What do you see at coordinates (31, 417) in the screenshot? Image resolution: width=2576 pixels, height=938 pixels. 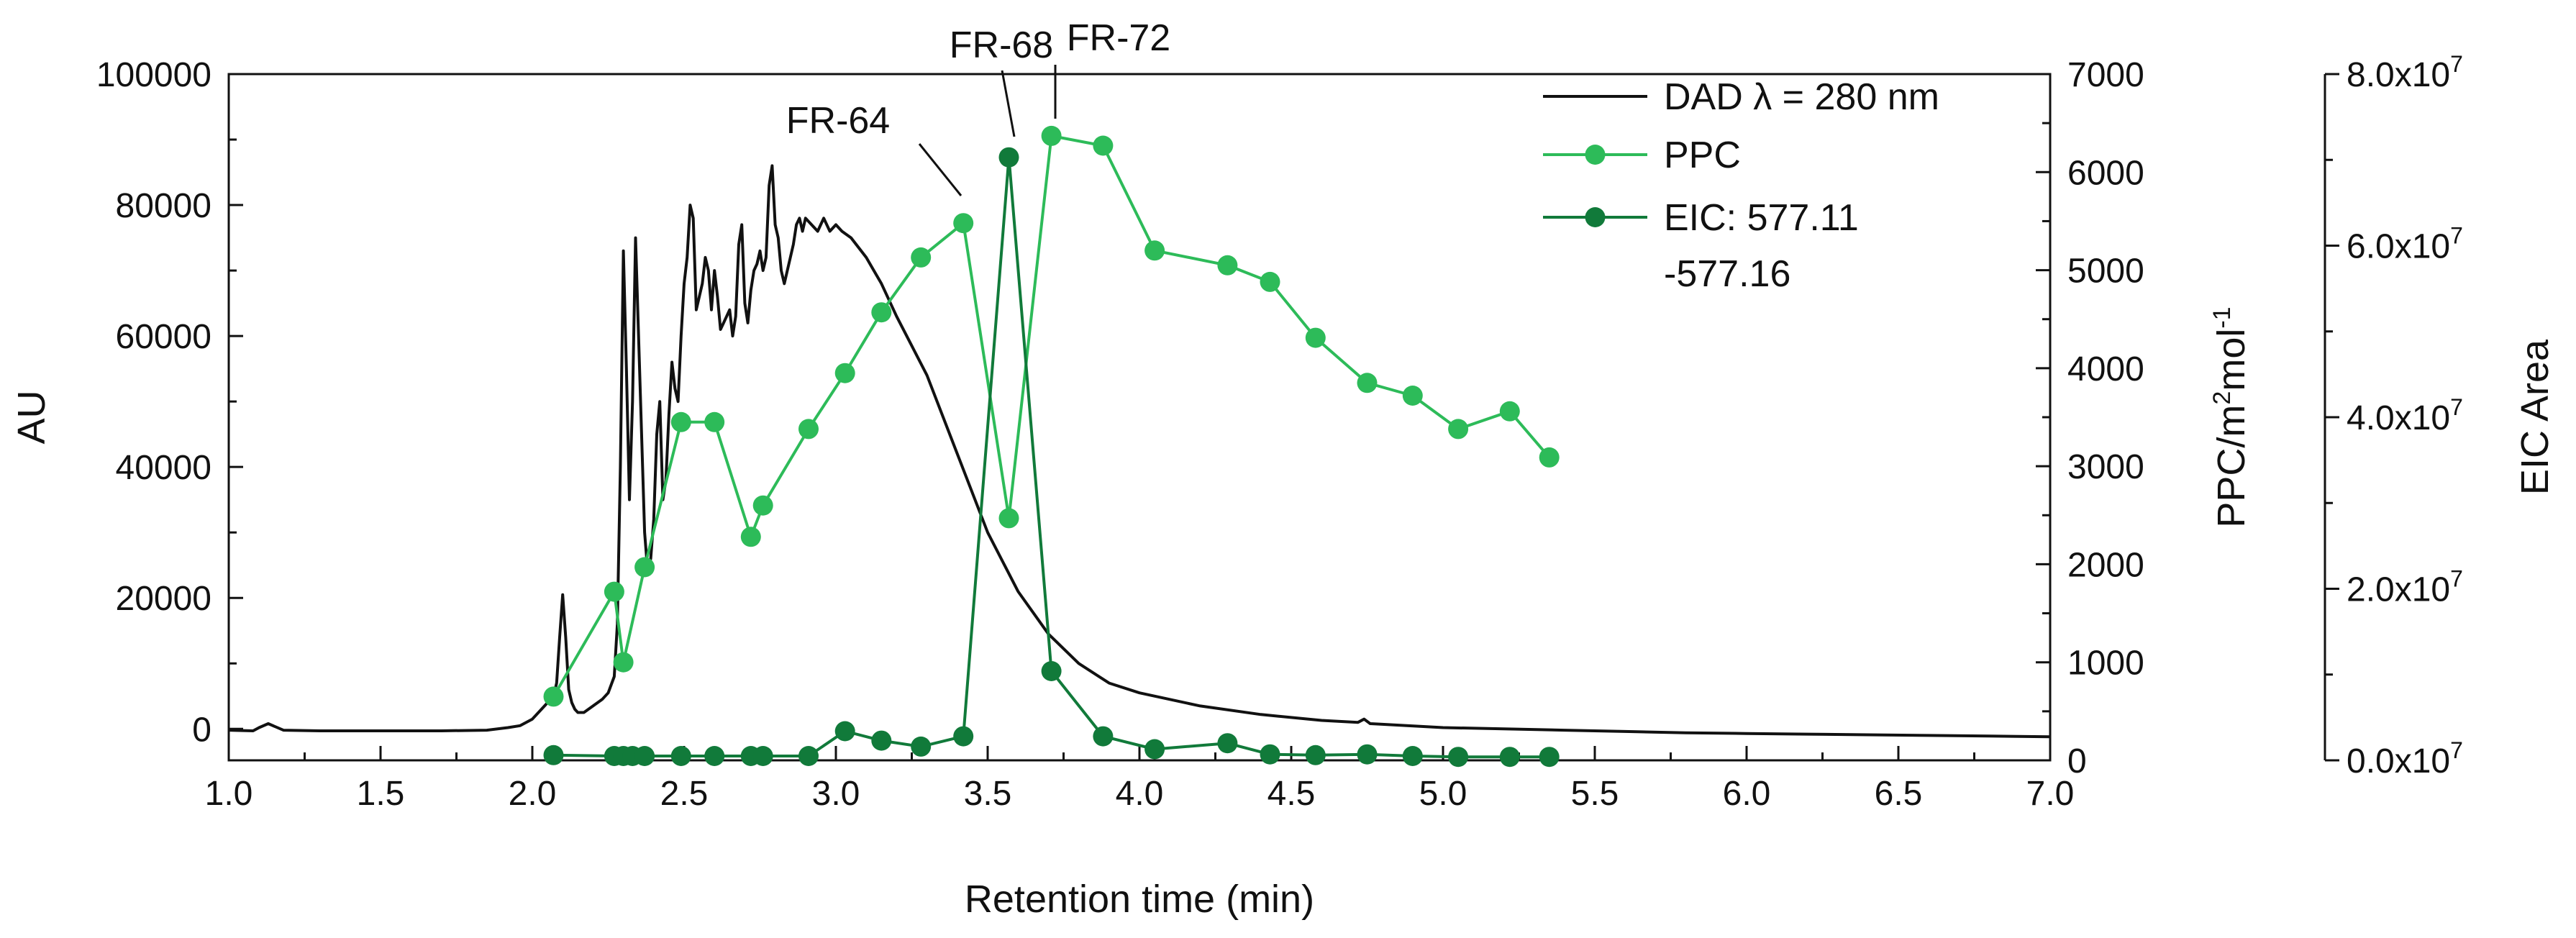 I see `left-axis-title: AU` at bounding box center [31, 417].